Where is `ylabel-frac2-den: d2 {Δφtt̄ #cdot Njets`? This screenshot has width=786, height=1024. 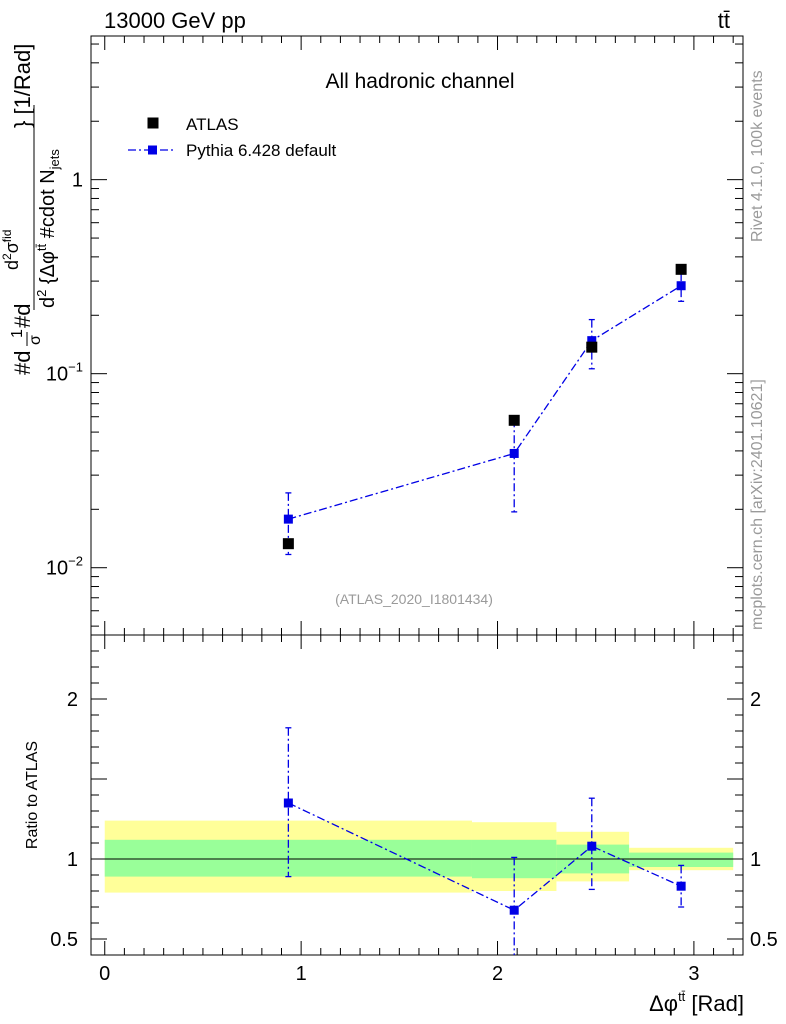 ylabel-frac2-den: d2 {Δφtt̄ #cdot Njets is located at coordinates (48, 228).